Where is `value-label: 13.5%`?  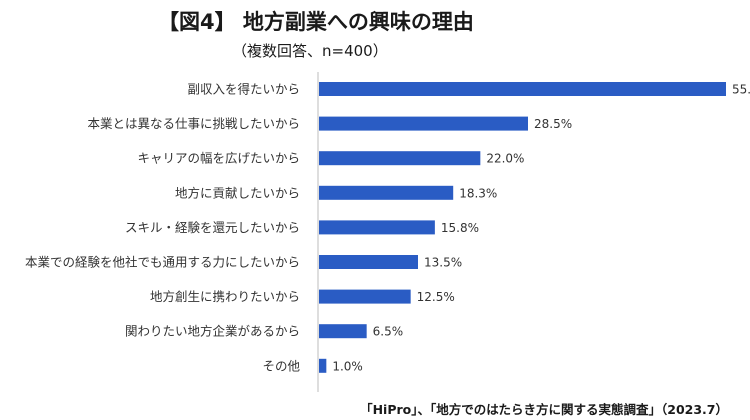 value-label: 13.5% is located at coordinates (443, 263).